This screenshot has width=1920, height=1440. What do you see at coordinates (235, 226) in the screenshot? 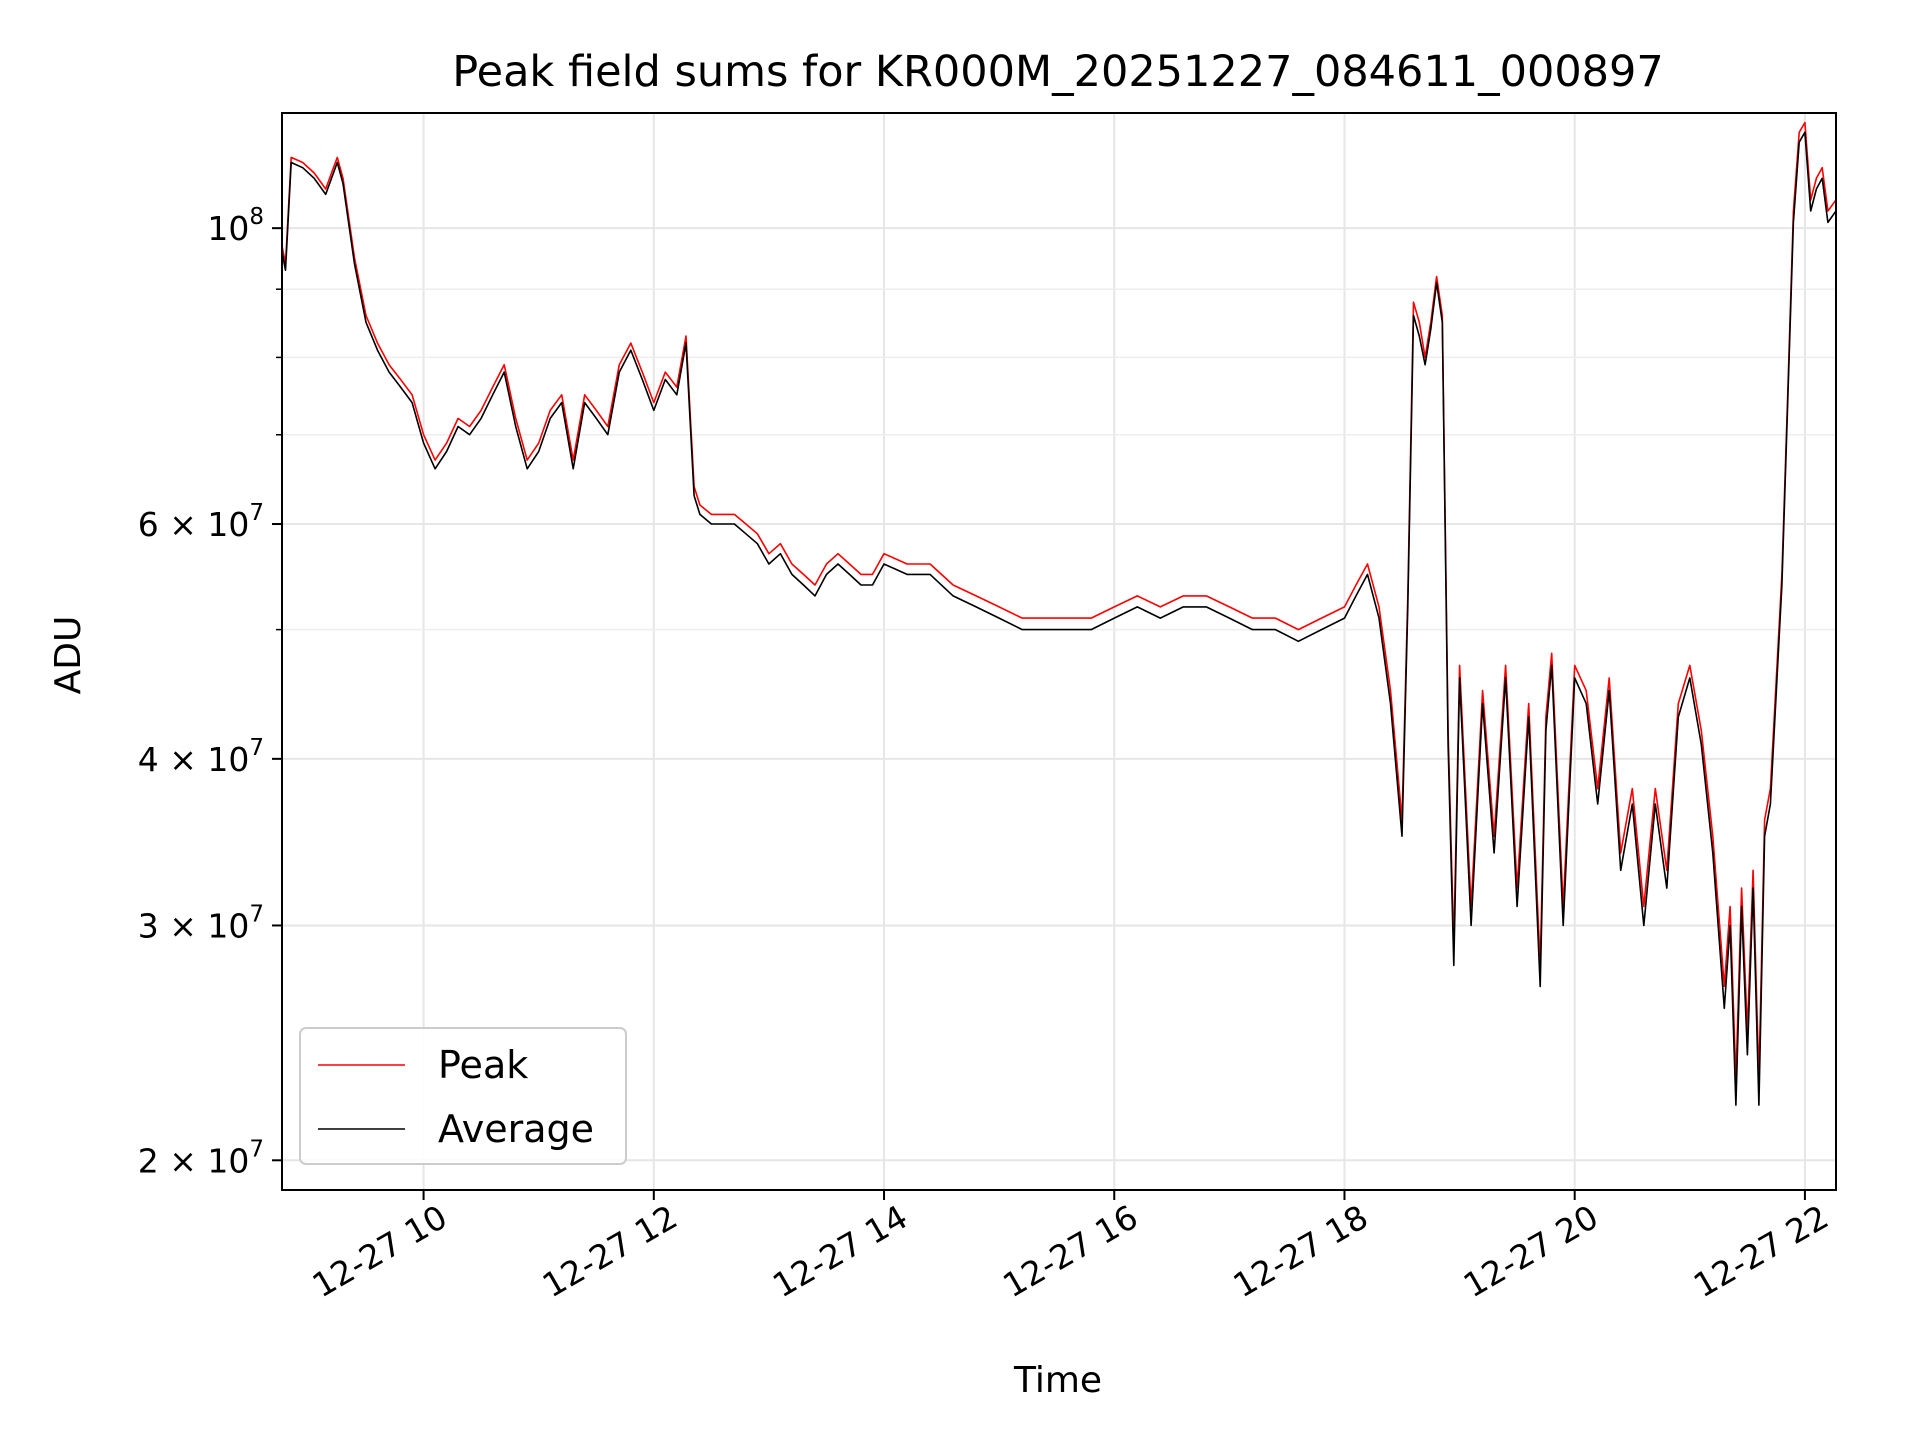
I see `y-tick-label: 108` at bounding box center [235, 226].